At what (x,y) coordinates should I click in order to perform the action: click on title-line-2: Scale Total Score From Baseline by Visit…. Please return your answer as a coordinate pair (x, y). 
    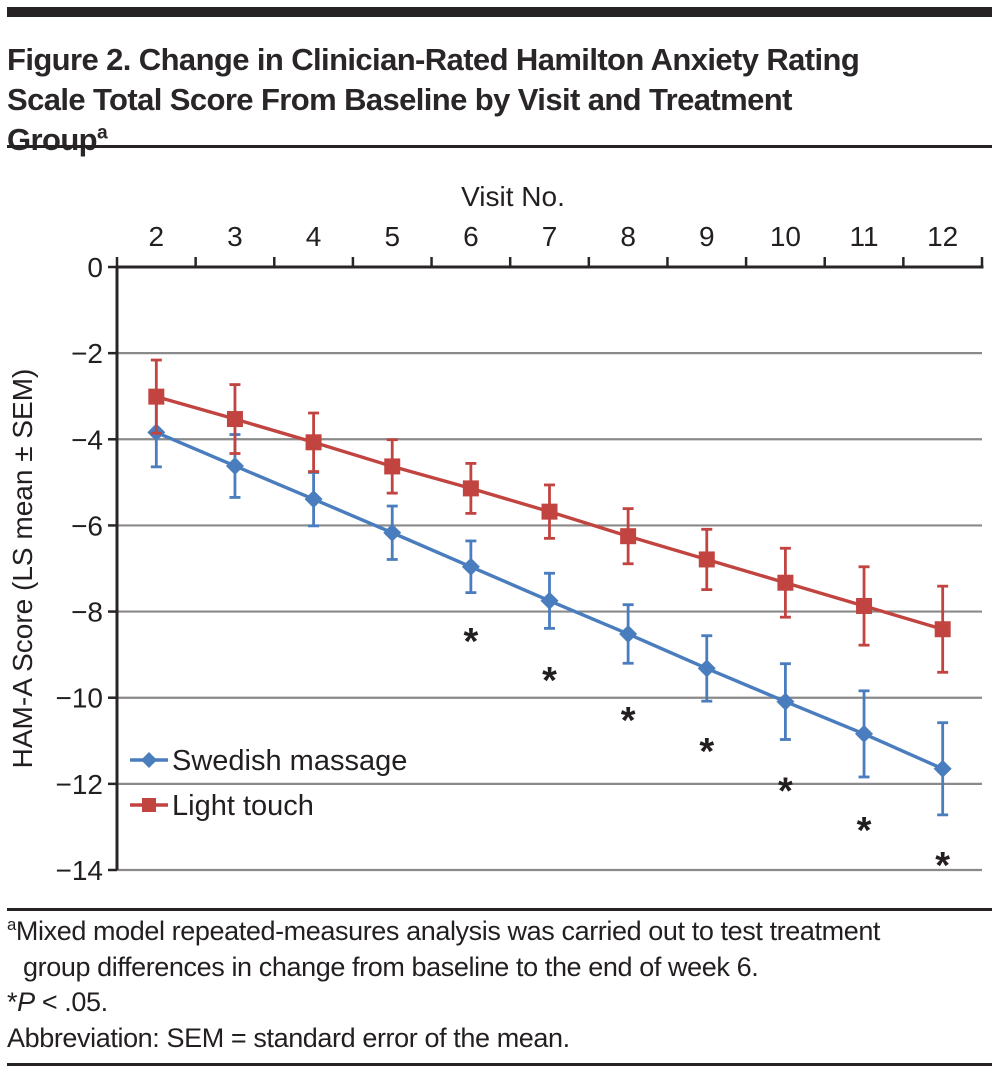
    Looking at the image, I should click on (399, 99).